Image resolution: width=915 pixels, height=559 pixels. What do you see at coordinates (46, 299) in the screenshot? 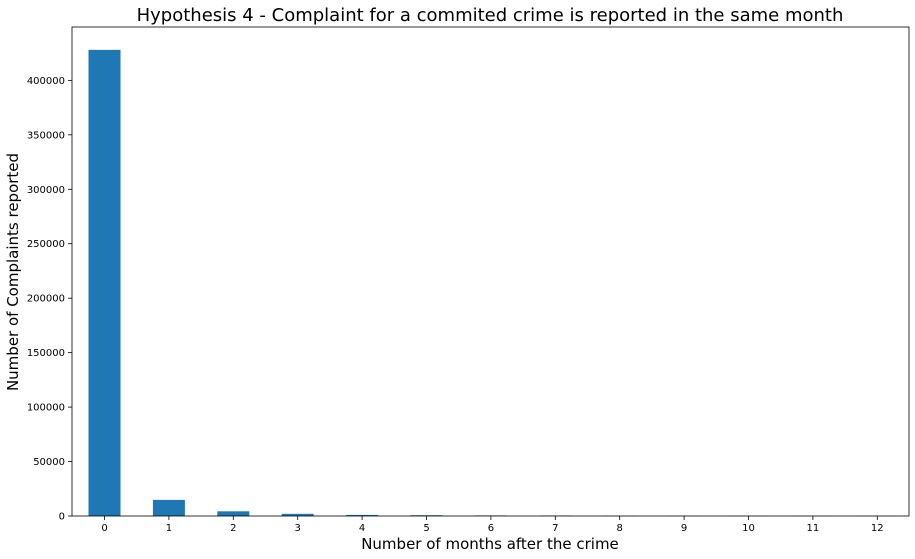
I see `y-tick-label: 200000` at bounding box center [46, 299].